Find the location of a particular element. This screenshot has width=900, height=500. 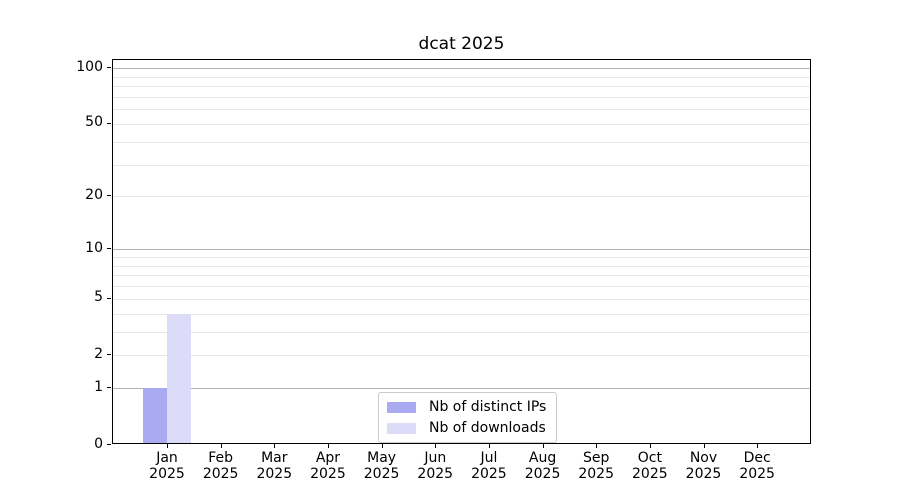

y-tick-label: 20 is located at coordinates (94, 194).